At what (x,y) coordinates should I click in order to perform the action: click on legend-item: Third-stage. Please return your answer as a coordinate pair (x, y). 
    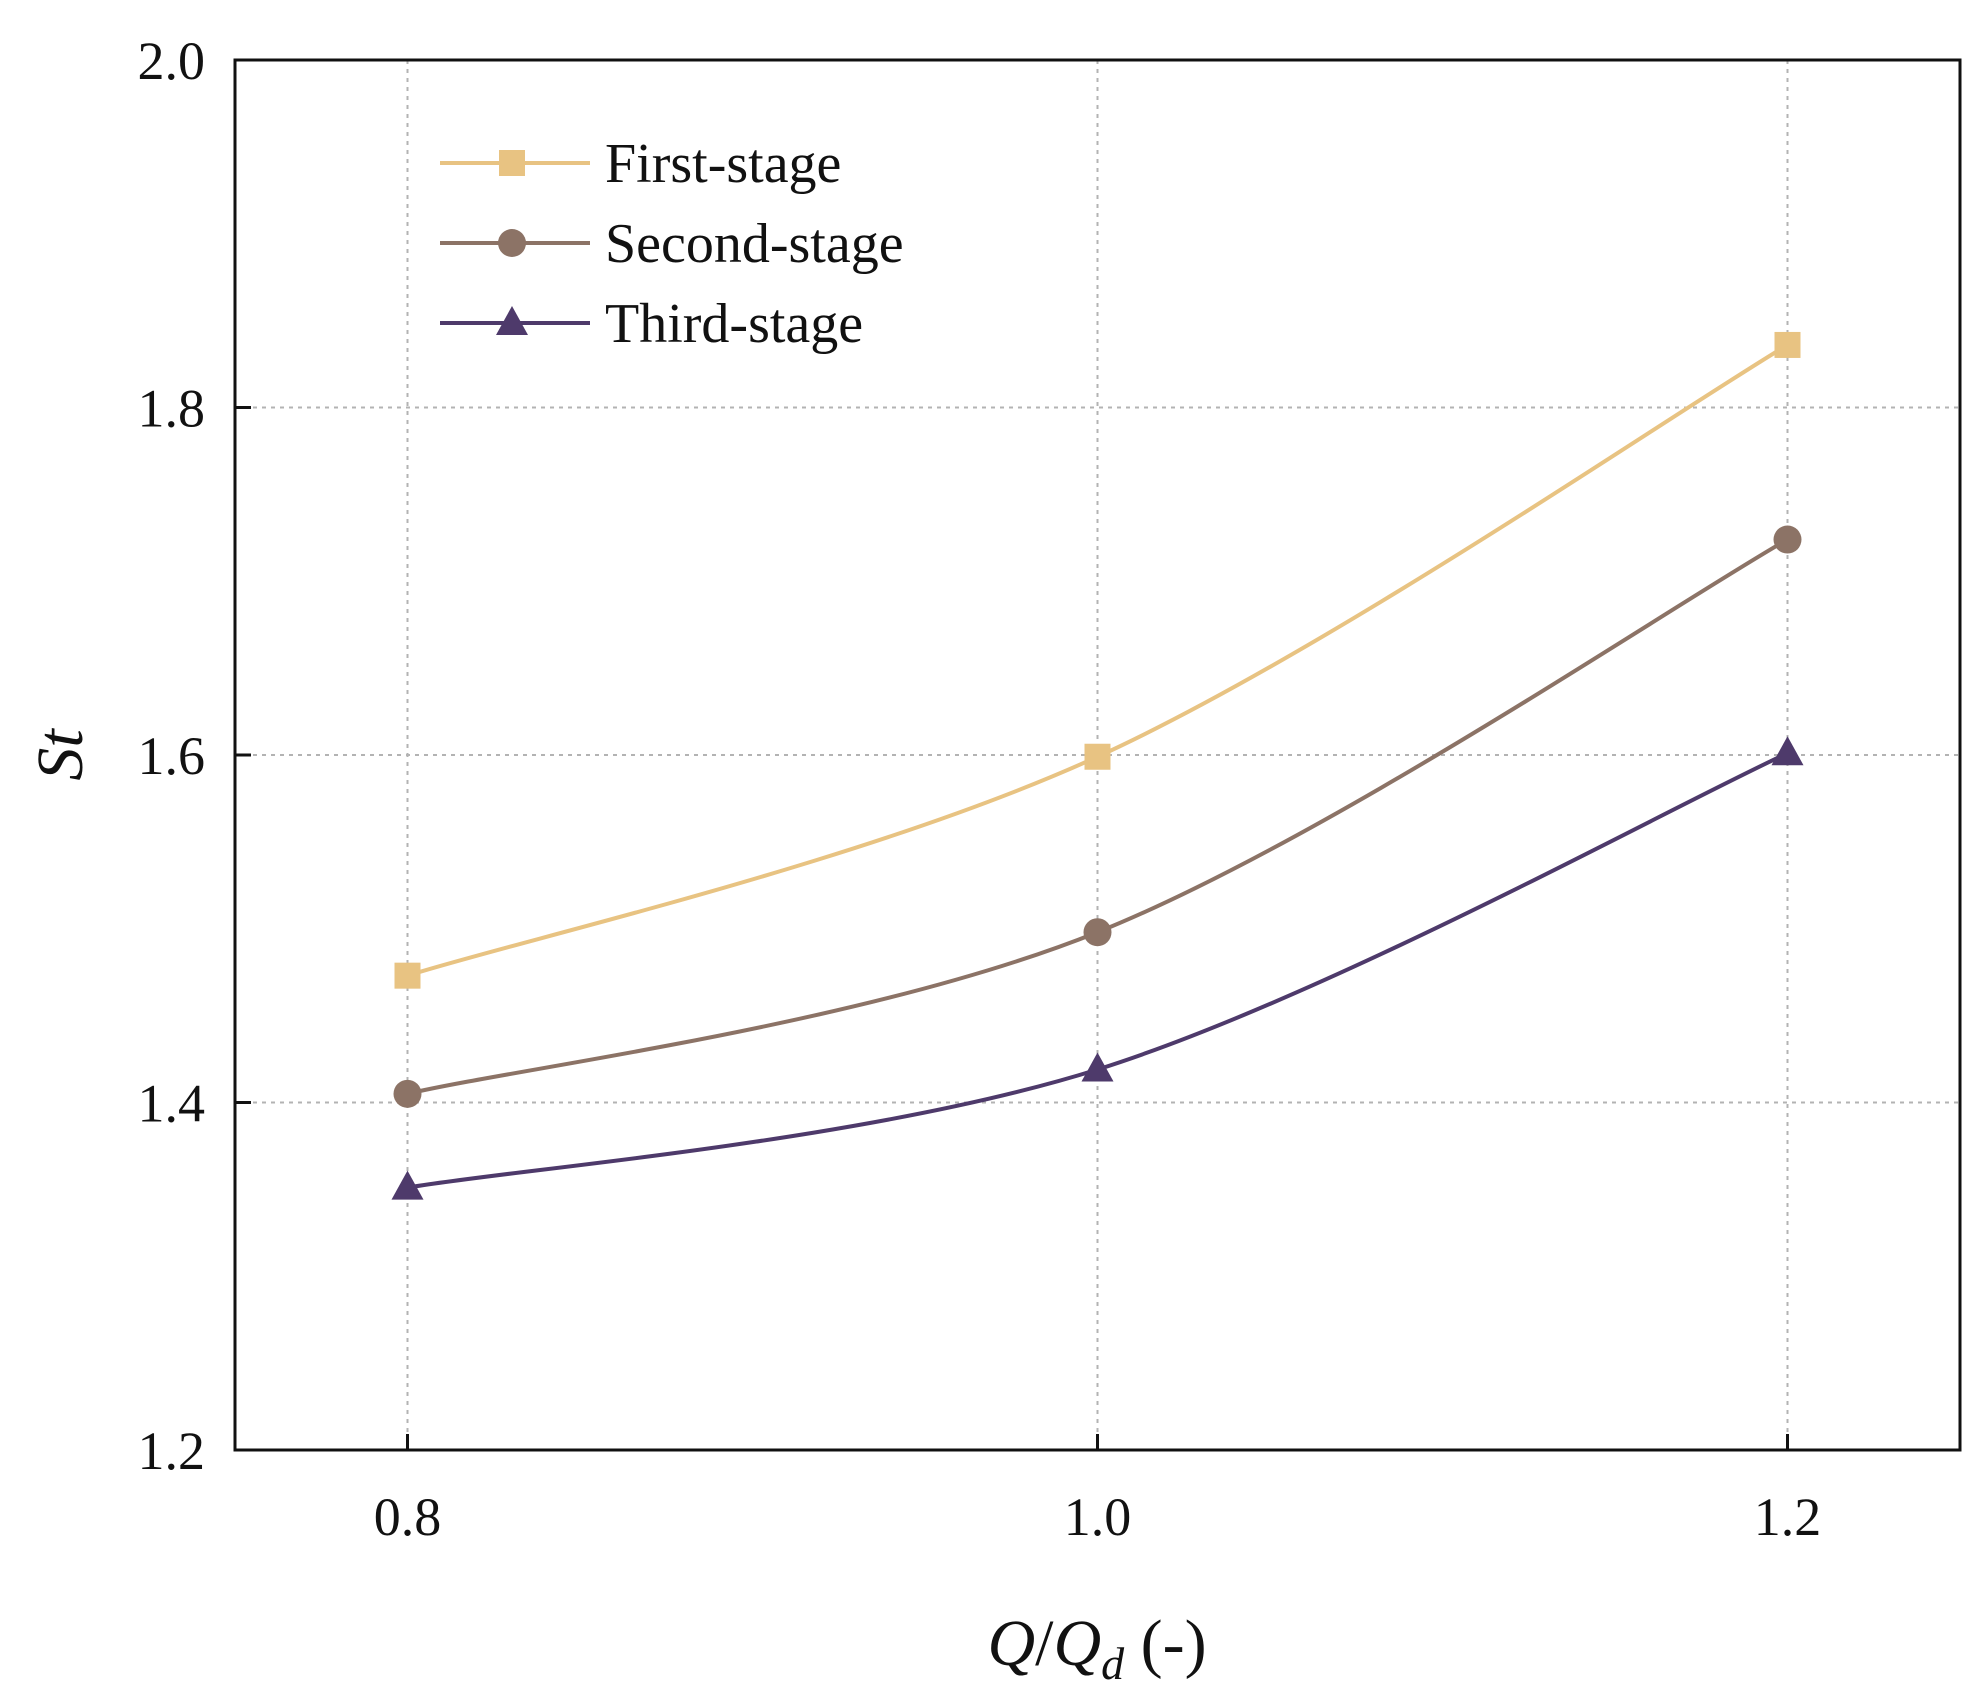
    Looking at the image, I should click on (651, 324).